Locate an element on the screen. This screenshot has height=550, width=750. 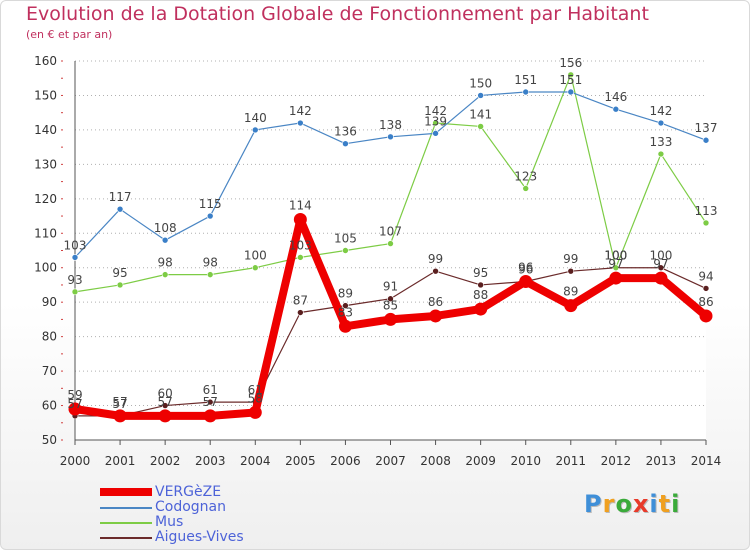
y-tick-label: 140 is located at coordinates (45, 130).